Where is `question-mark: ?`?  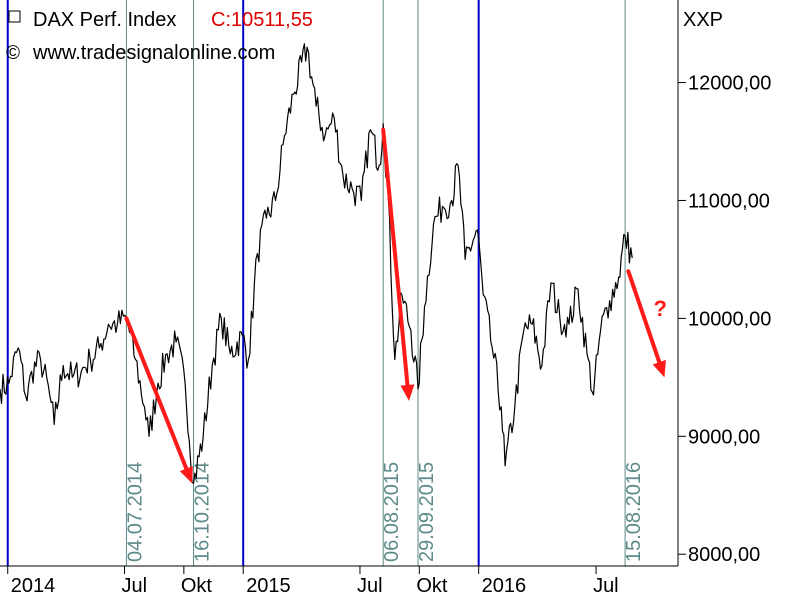
question-mark: ? is located at coordinates (659, 308).